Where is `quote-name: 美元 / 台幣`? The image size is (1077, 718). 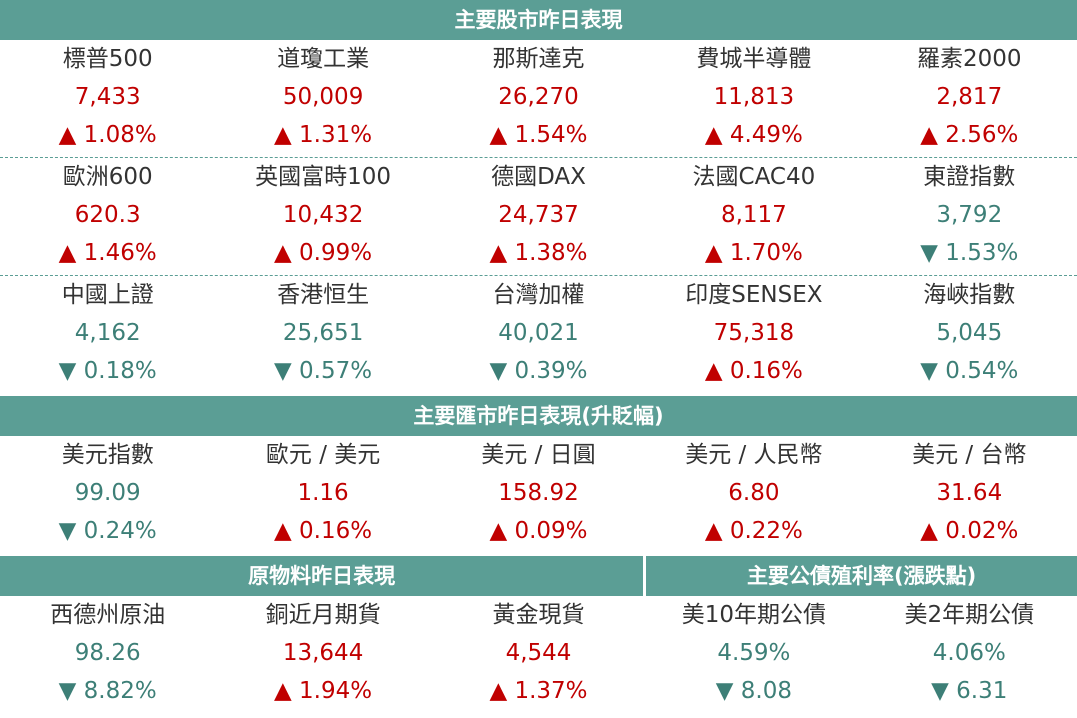 quote-name: 美元 / 台幣 is located at coordinates (969, 455).